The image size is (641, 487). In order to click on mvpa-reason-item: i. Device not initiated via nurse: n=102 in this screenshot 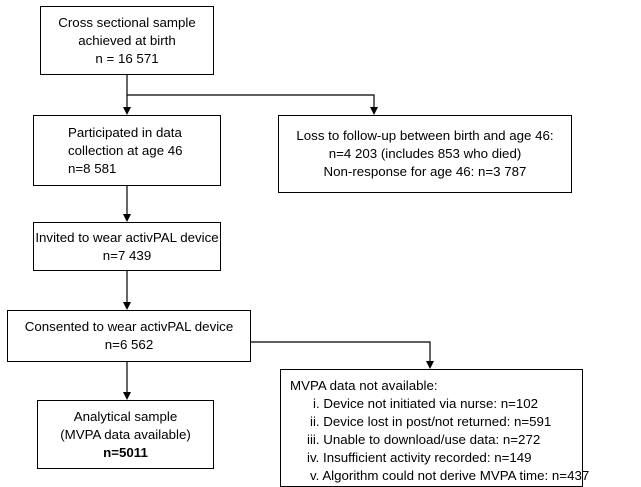, I will do `click(426, 403)`.